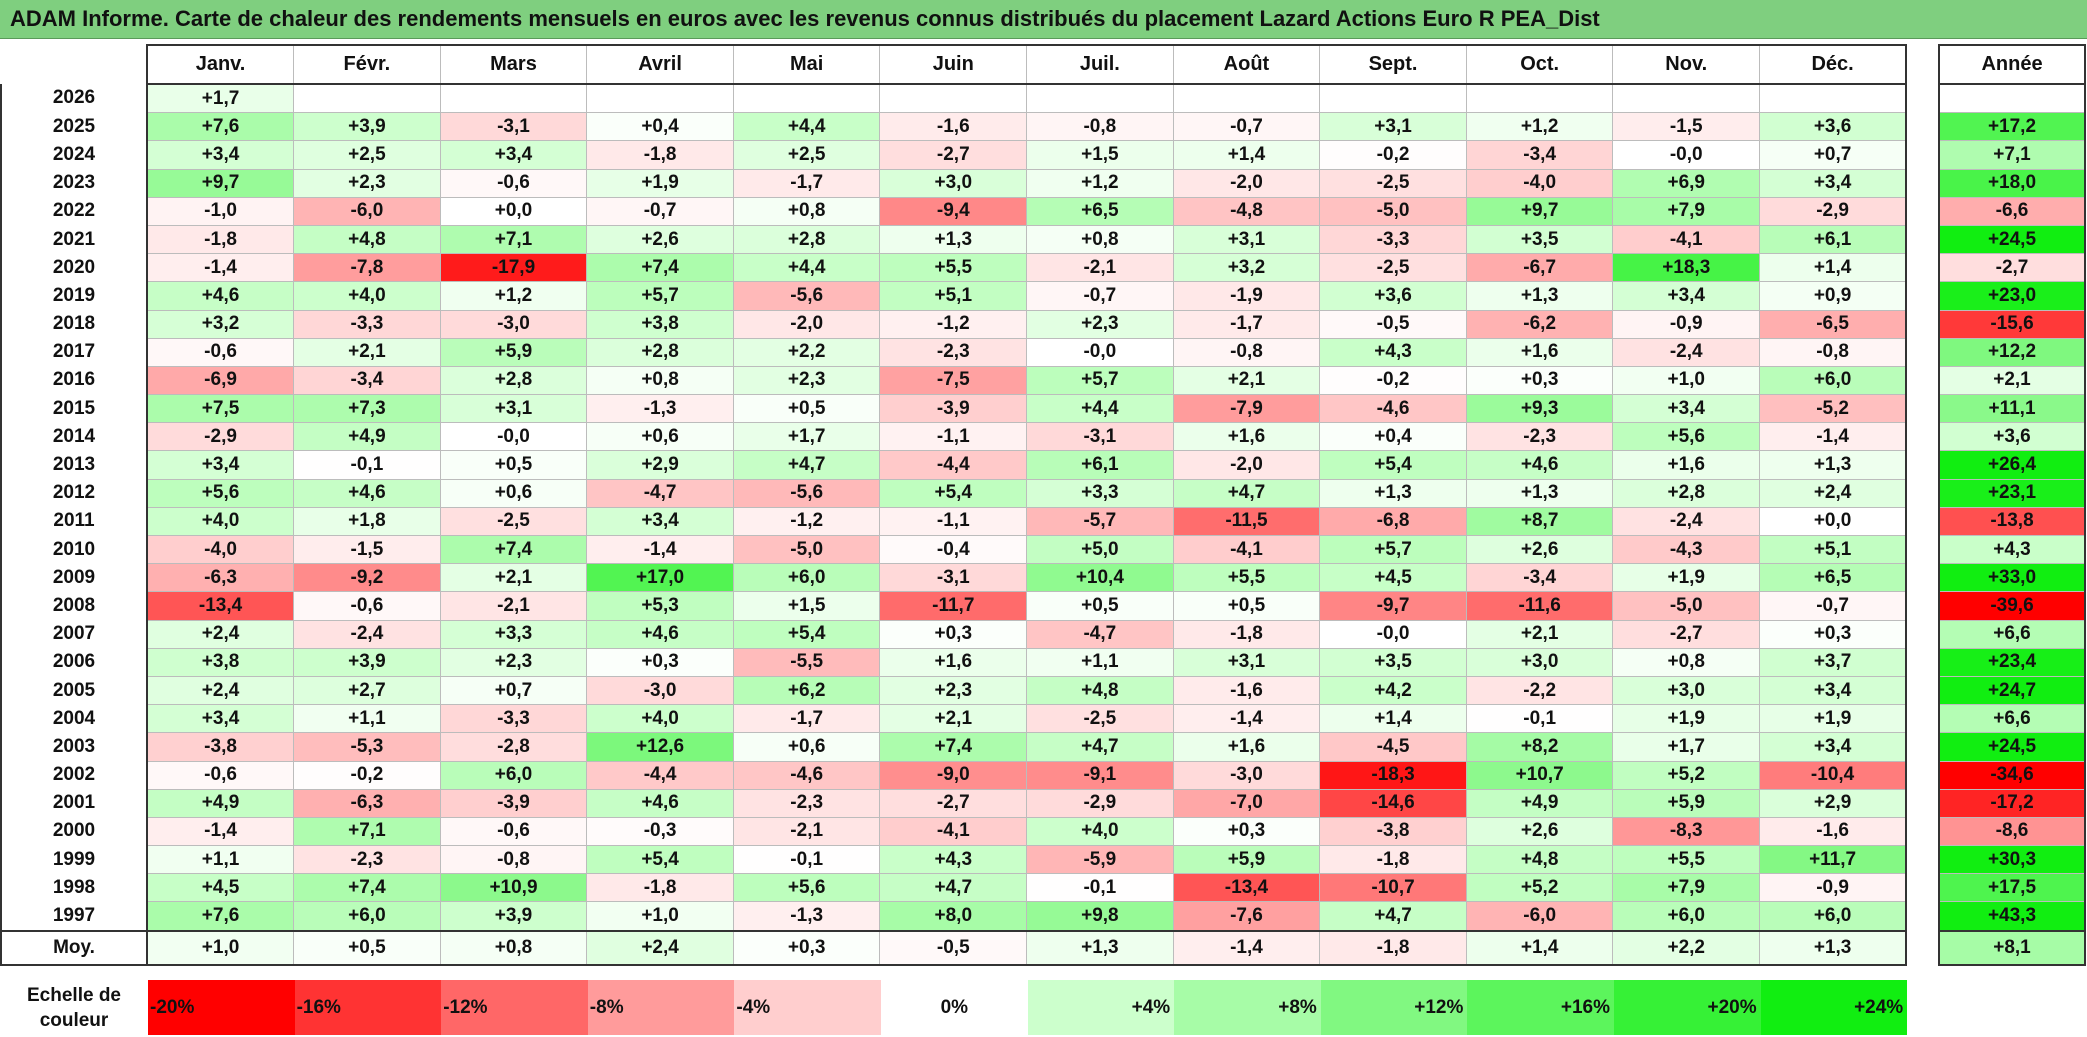 This screenshot has height=1037, width=2087. I want to click on heat-cell: -5,2, so click(1833, 409).